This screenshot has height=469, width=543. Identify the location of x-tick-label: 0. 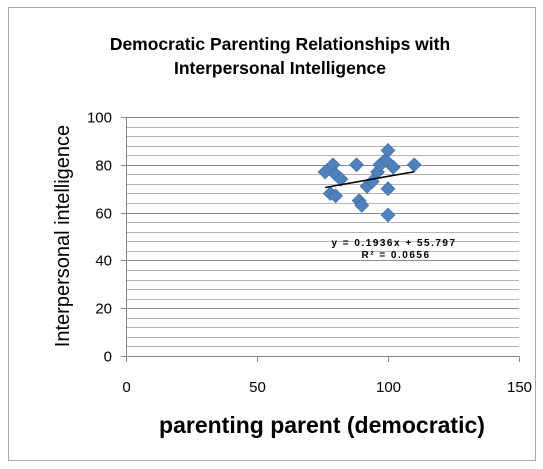
(126, 387).